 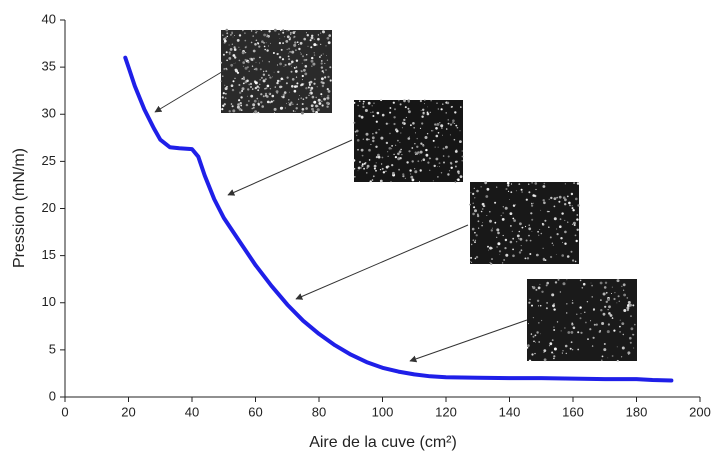 What do you see at coordinates (49, 301) in the screenshot?
I see `y-tick-label: 10` at bounding box center [49, 301].